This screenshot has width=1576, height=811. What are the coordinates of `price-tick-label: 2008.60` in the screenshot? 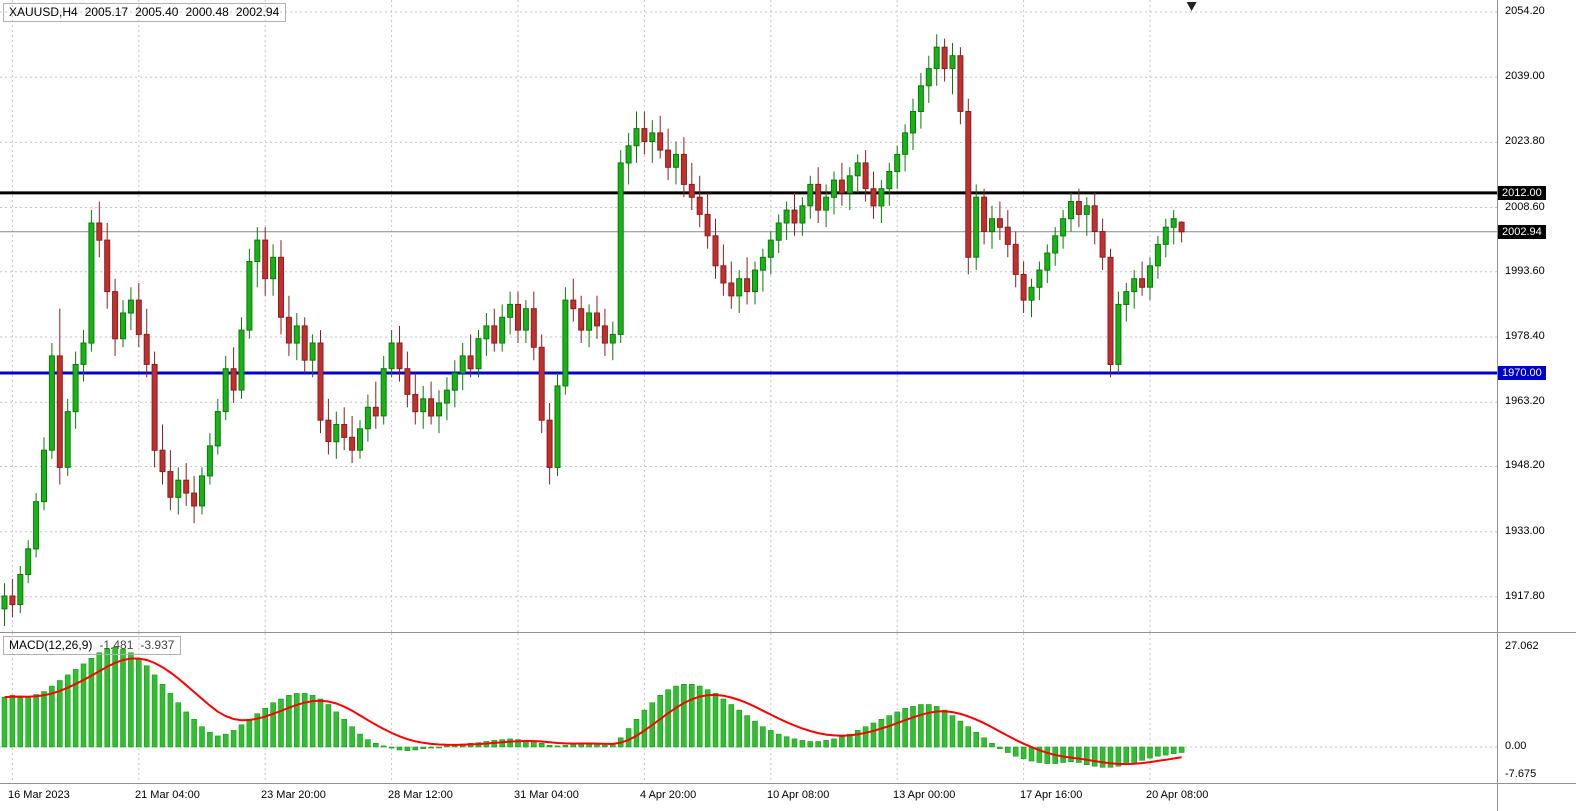 It's located at (1525, 207).